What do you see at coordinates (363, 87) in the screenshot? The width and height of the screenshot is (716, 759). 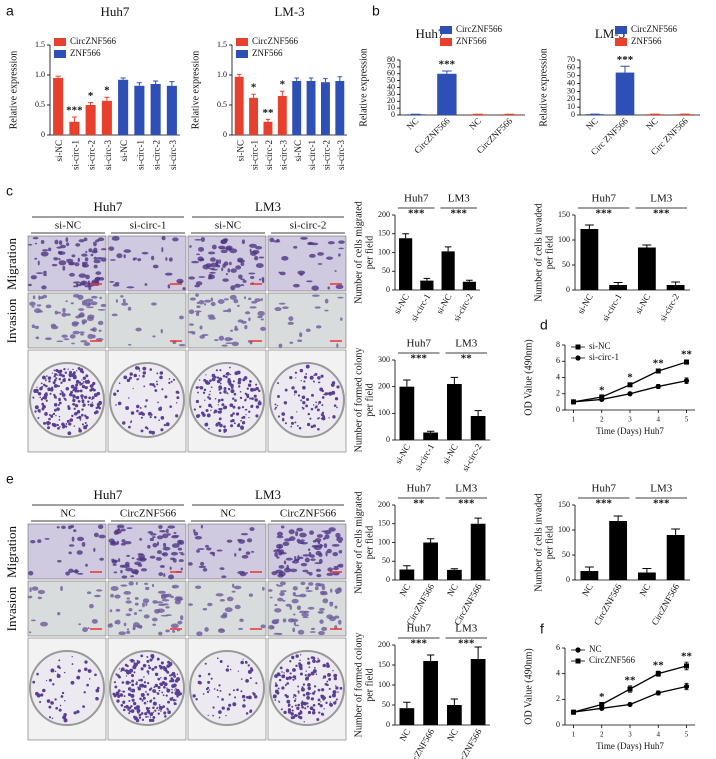 I see `y-axis-label: Relative expression` at bounding box center [363, 87].